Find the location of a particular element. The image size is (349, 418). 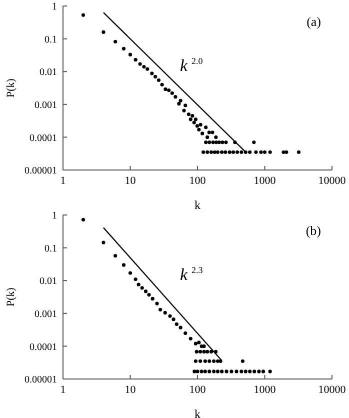

annotation: k$^{2.3}$ is located at coordinates (191, 275).